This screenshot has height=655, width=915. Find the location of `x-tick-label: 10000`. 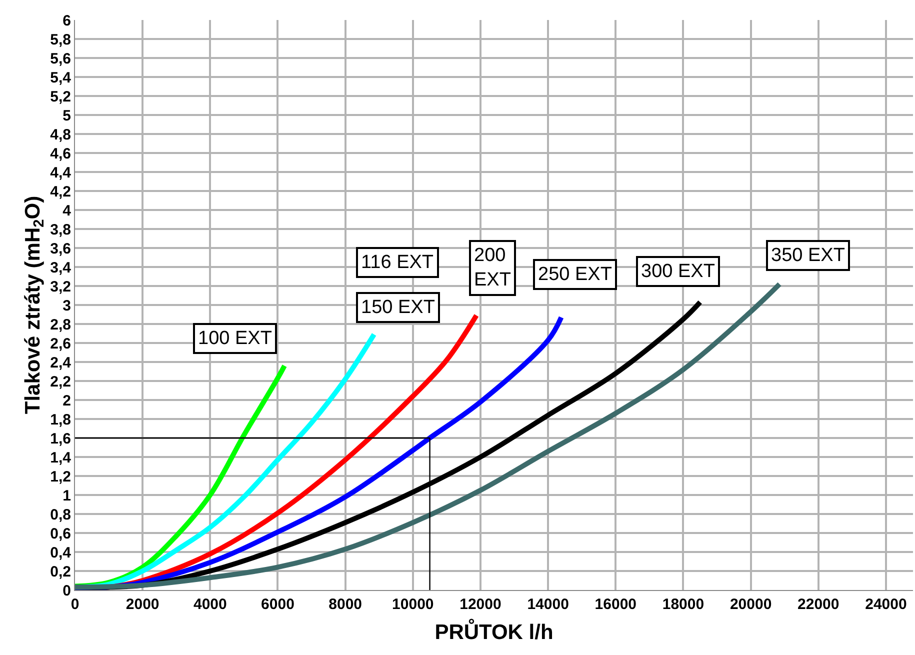

x-tick-label: 10000 is located at coordinates (413, 604).